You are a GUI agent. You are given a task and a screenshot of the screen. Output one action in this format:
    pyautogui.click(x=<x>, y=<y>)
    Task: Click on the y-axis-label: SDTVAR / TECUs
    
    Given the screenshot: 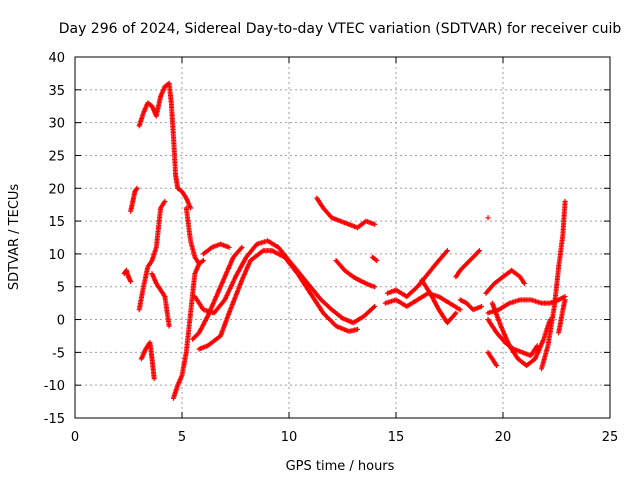 What is the action you would take?
    pyautogui.click(x=14, y=237)
    